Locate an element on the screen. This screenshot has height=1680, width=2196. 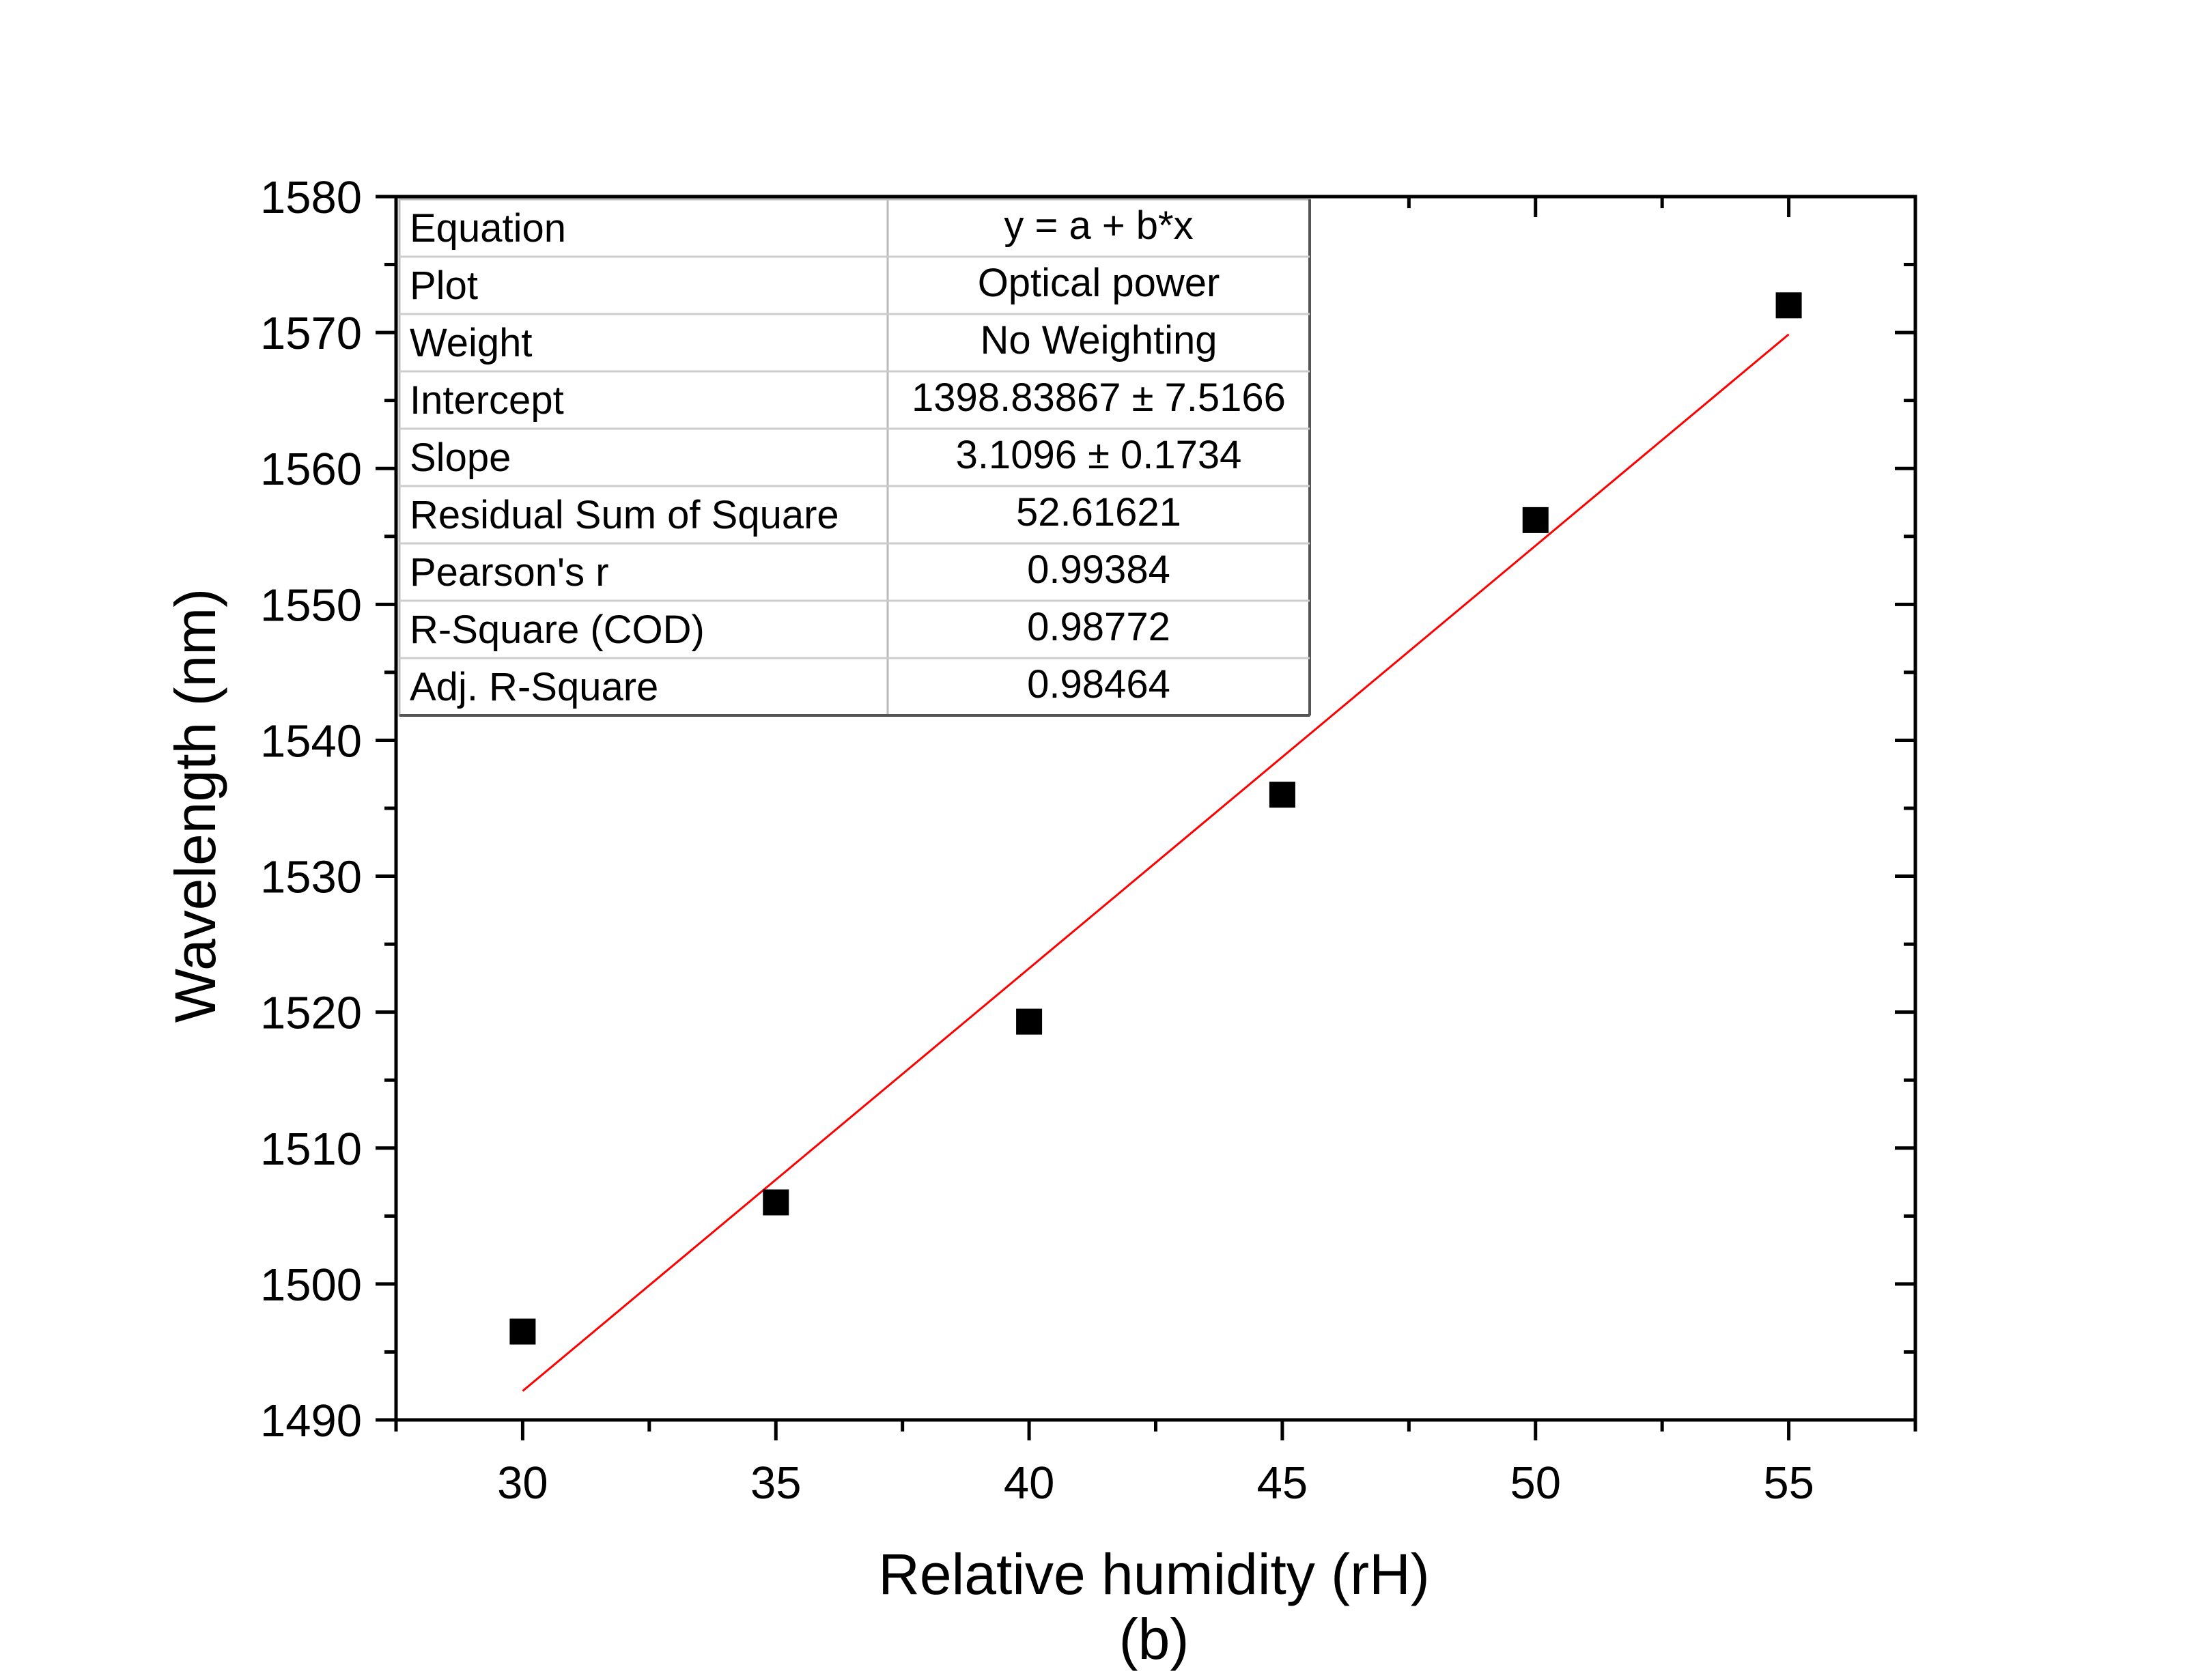
table-row-value: 1398.83867 ± 7.5166 is located at coordinates (1099, 397).